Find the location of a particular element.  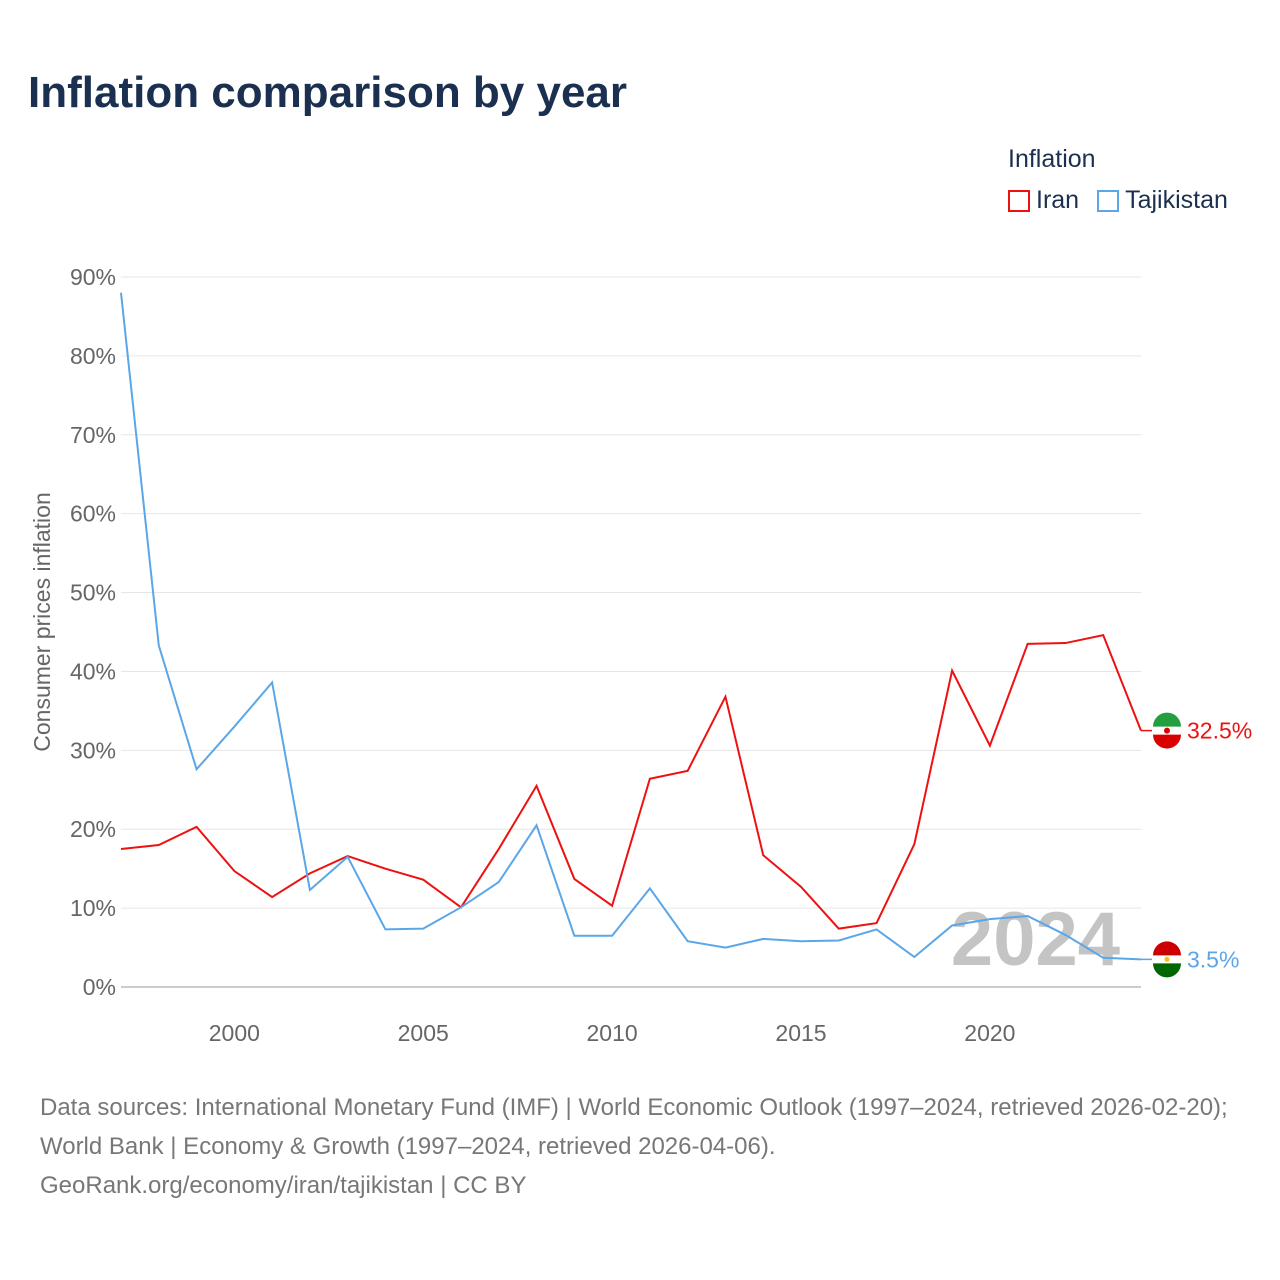

legend-item-tajikistan: Tajikistan is located at coordinates (1162, 200).